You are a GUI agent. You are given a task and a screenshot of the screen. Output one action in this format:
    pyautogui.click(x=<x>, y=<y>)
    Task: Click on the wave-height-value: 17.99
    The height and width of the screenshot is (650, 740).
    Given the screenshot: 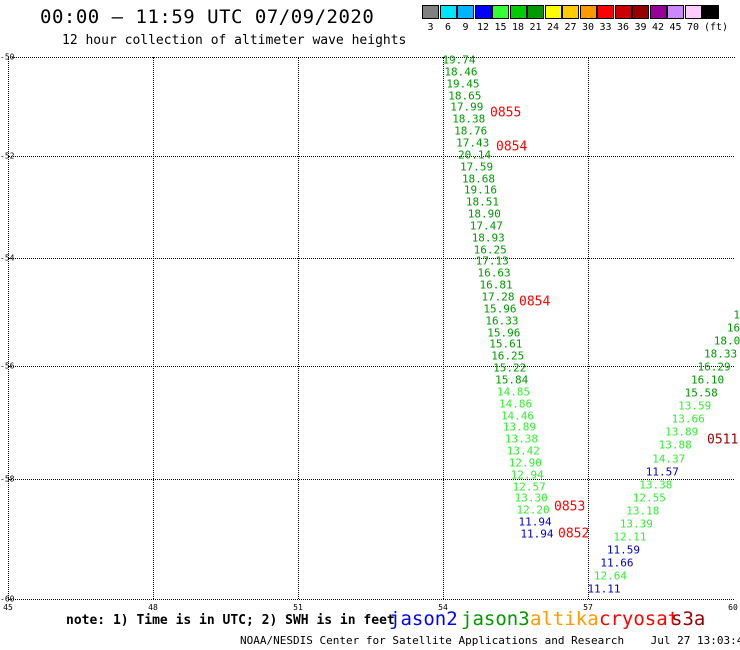 What is the action you would take?
    pyautogui.click(x=467, y=107)
    